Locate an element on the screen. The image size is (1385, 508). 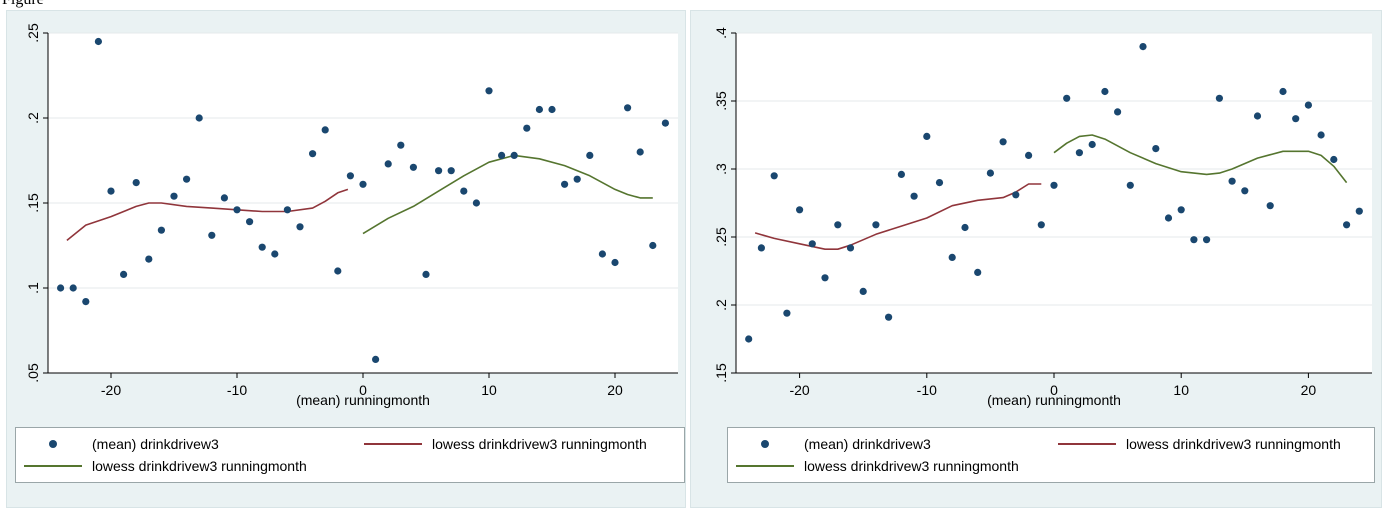
y-tick-label: .2 is located at coordinates (33, 118).